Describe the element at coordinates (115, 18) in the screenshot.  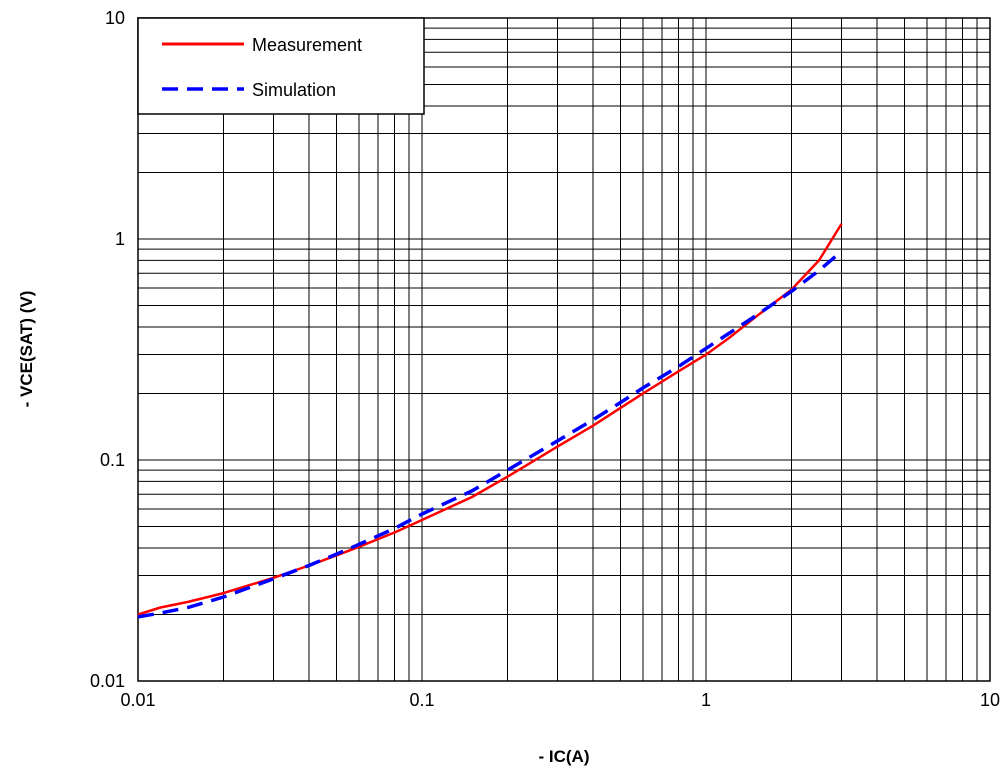
I see `y-tick-label: 10` at that location.